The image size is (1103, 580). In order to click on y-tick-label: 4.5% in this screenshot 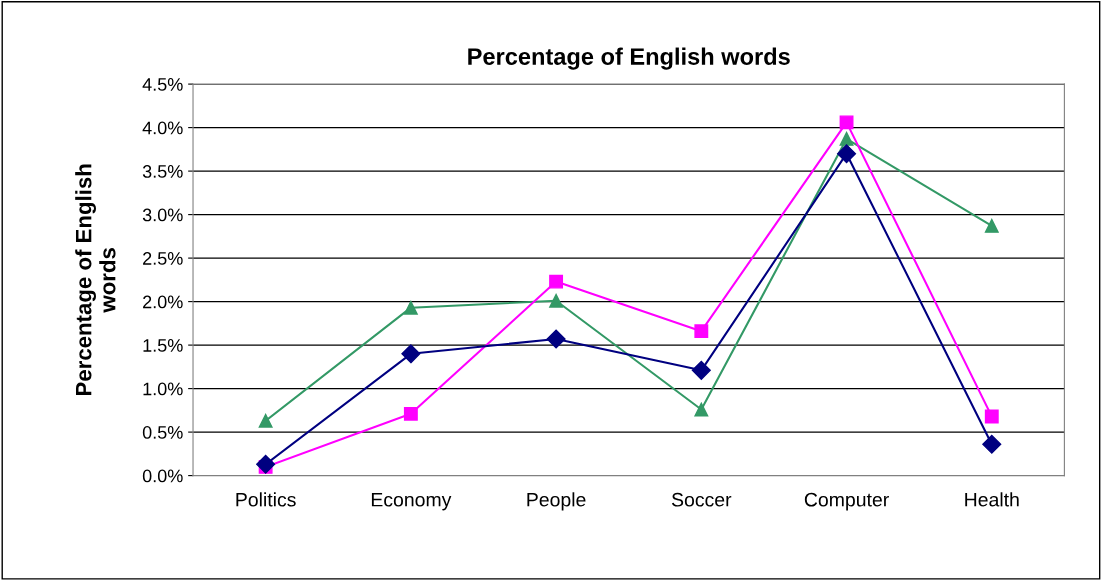, I will do `click(162, 84)`.